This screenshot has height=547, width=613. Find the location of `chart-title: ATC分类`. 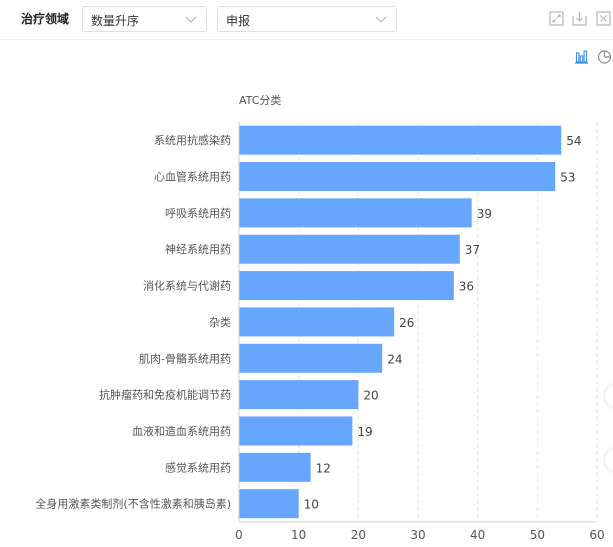

chart-title: ATC分类 is located at coordinates (260, 100).